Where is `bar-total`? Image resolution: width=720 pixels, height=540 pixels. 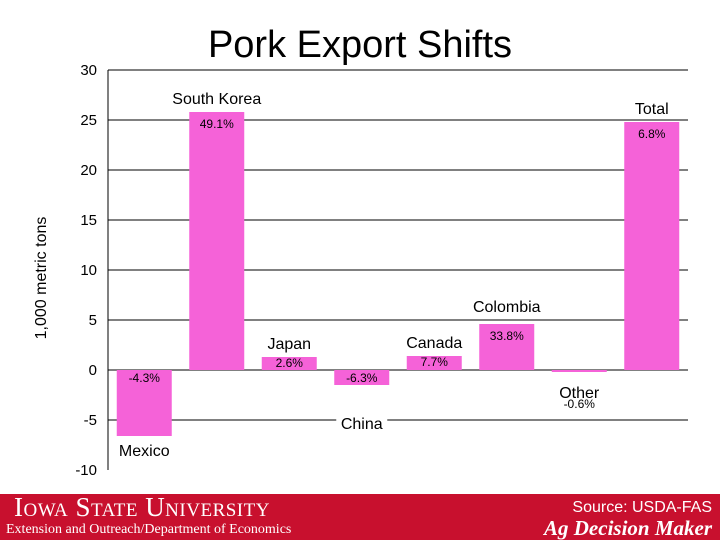
bar-total is located at coordinates (652, 246).